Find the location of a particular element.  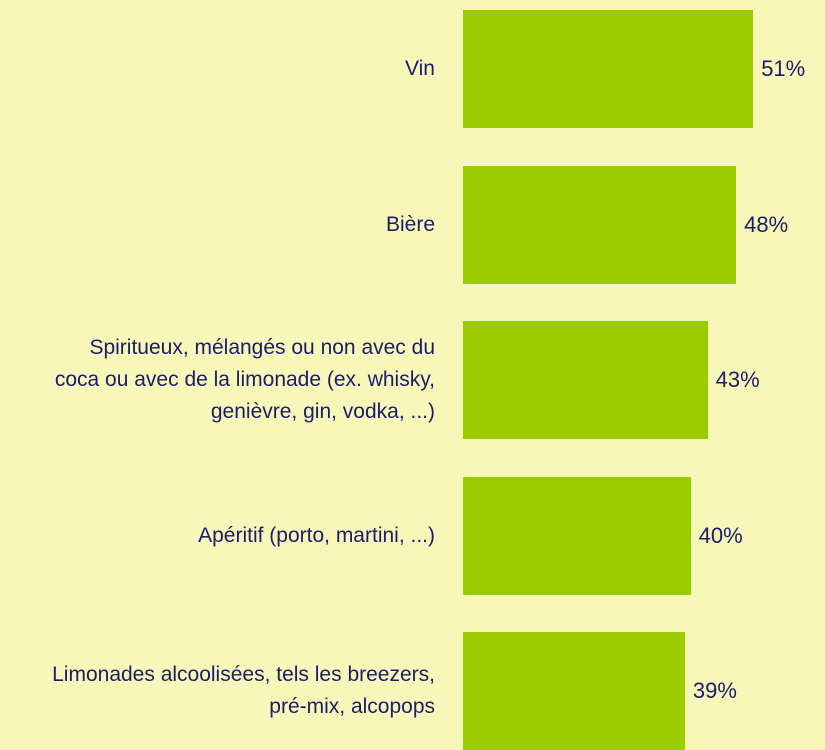

category-label: Apéritif (porto, martini, ...) is located at coordinates (316, 535).